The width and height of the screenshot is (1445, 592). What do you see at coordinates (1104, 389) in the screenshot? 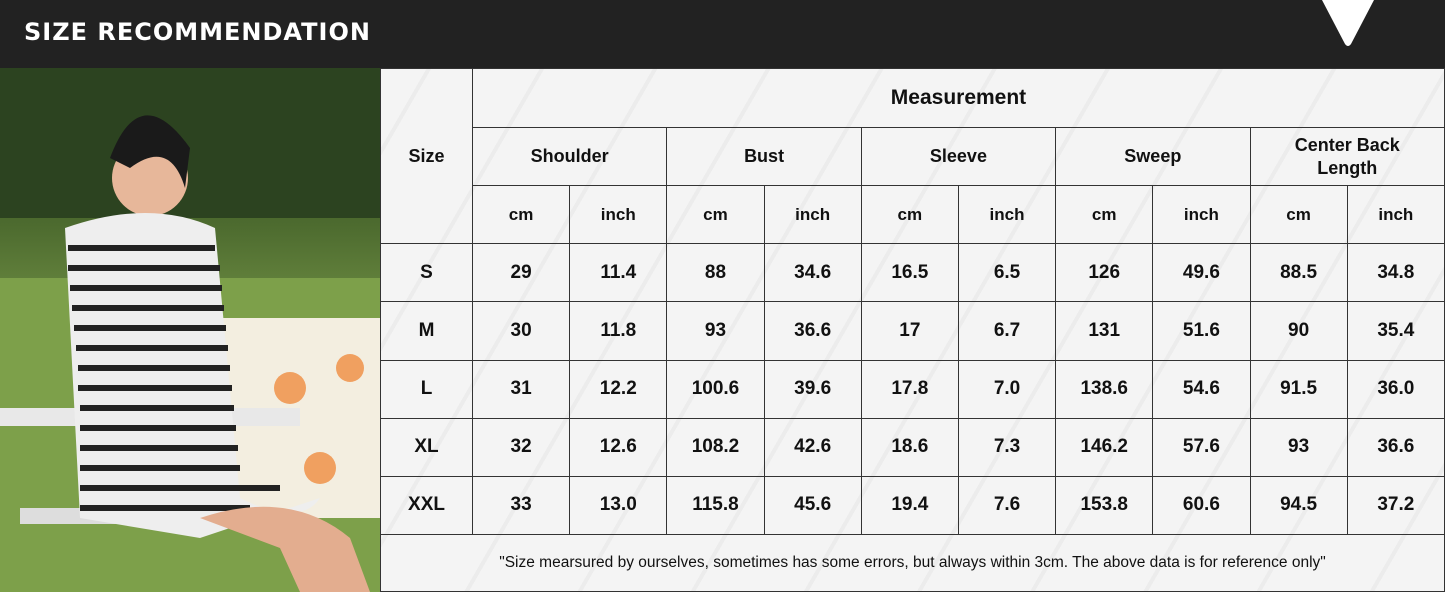
I see `value-cell: 138.6` at bounding box center [1104, 389].